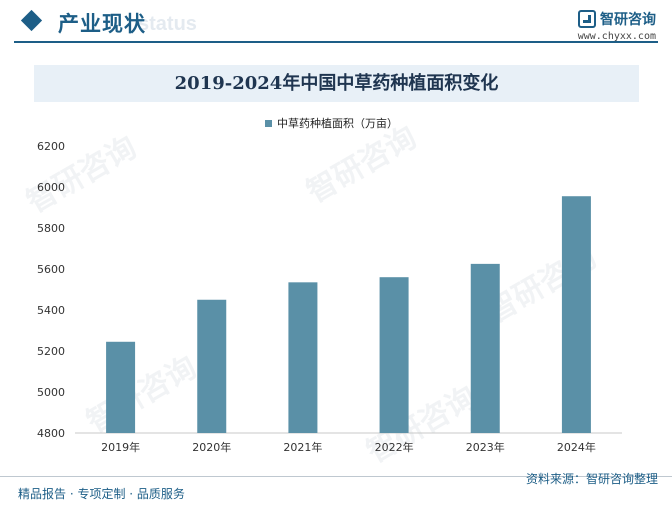 The image size is (672, 505). What do you see at coordinates (51, 146) in the screenshot?
I see `y-tick-label: 6200` at bounding box center [51, 146].